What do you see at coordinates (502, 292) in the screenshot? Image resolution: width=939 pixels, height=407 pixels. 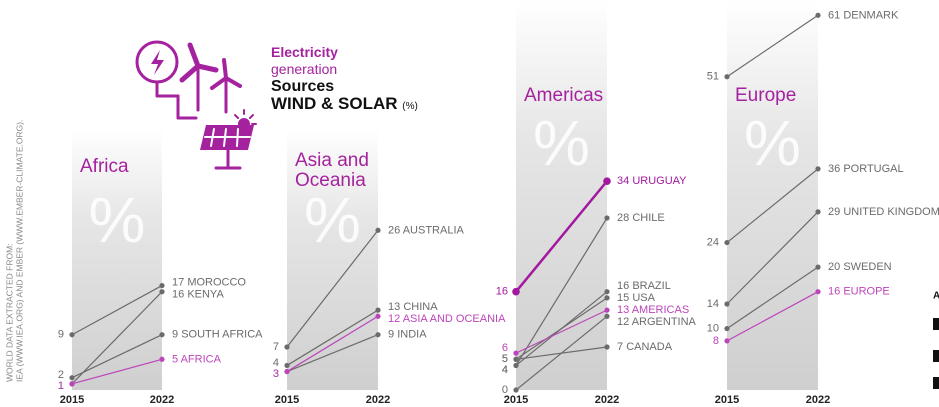 I see `start-label: 16` at bounding box center [502, 292].